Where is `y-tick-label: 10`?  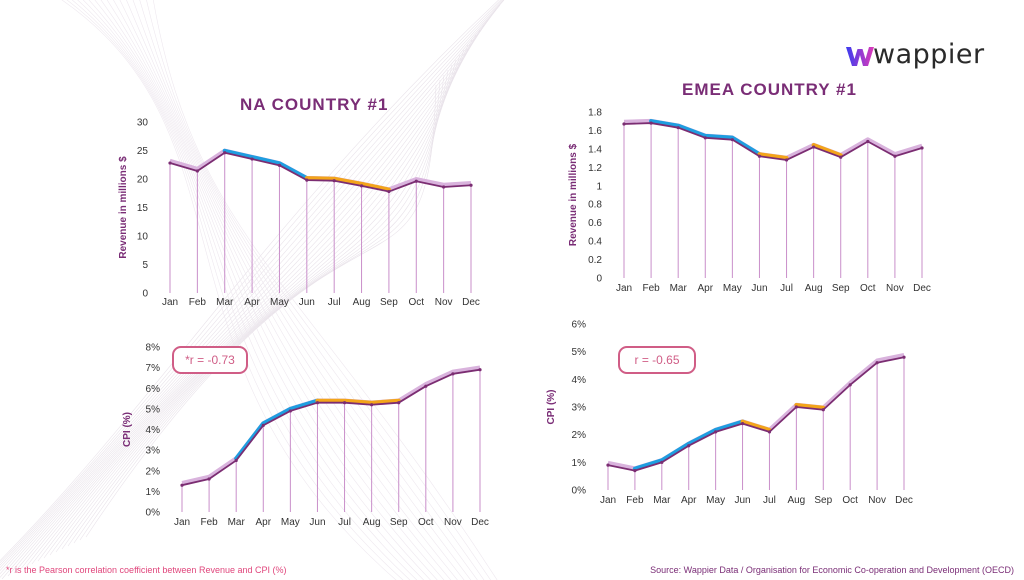 y-tick-label: 10 is located at coordinates (143, 237).